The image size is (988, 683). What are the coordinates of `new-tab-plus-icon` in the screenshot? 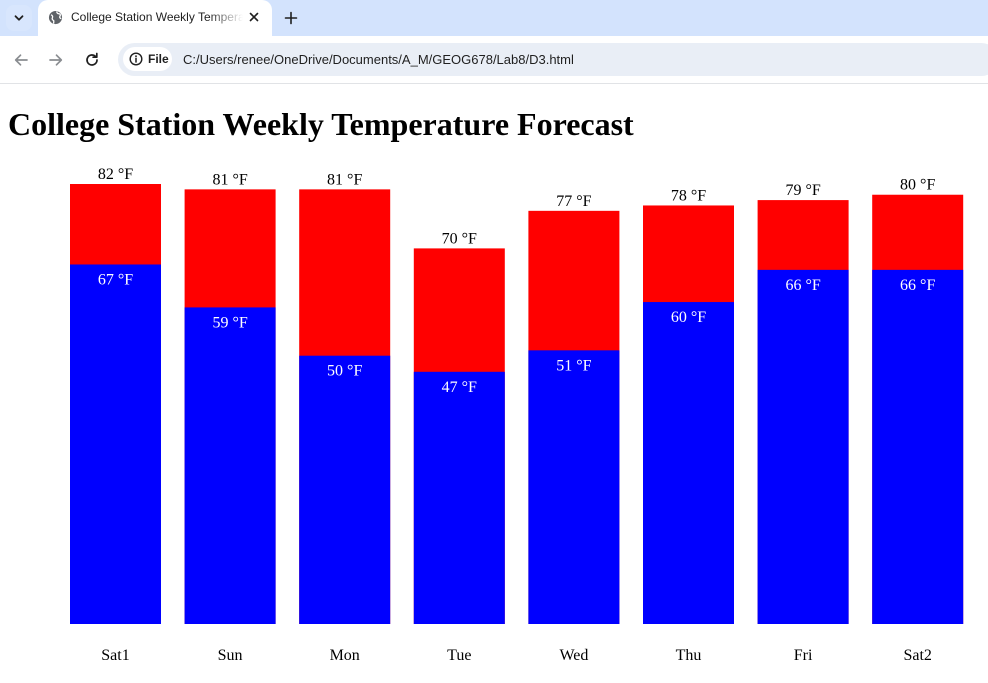 It's located at (291, 18).